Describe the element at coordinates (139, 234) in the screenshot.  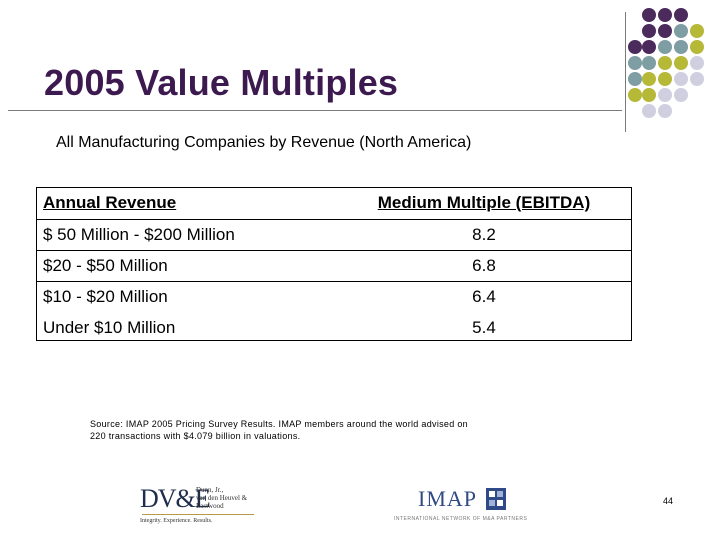
I see `revenue-cell: $ 50 Million - $200 Million` at that location.